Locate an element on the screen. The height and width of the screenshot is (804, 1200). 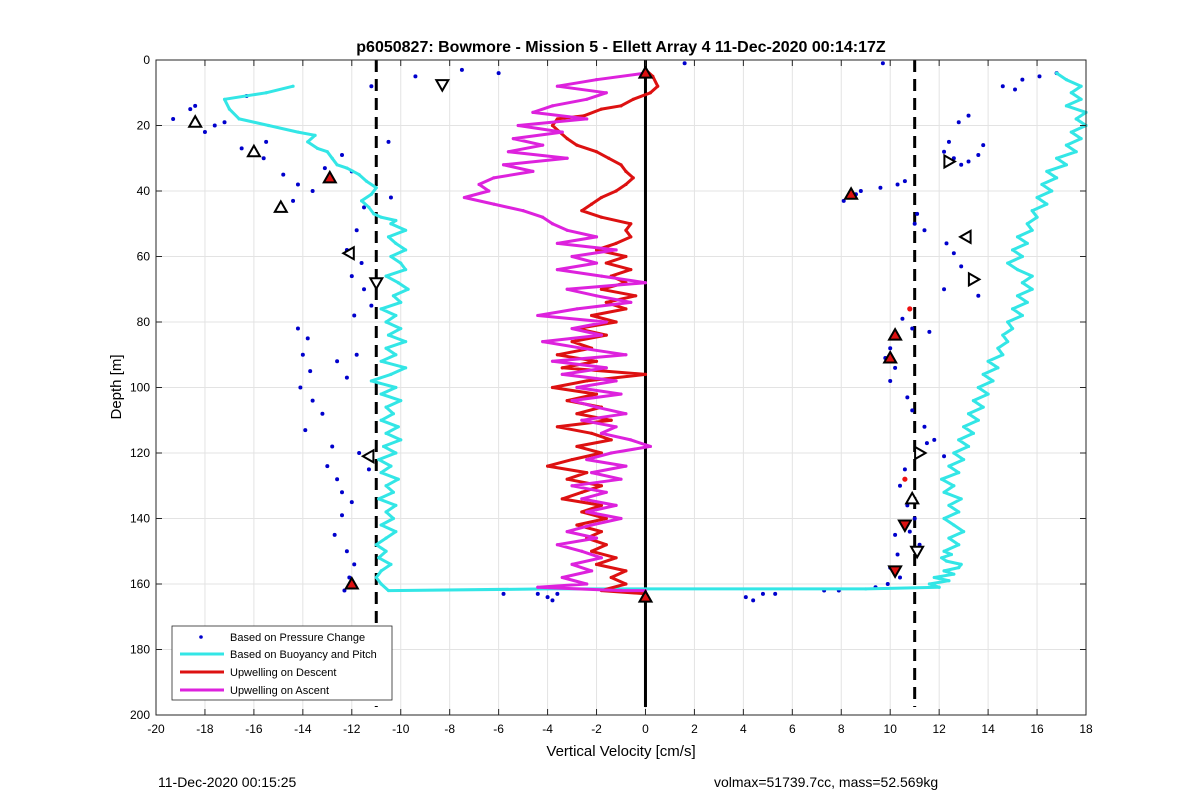
y-tick-label: 80 is located at coordinates (144, 322).